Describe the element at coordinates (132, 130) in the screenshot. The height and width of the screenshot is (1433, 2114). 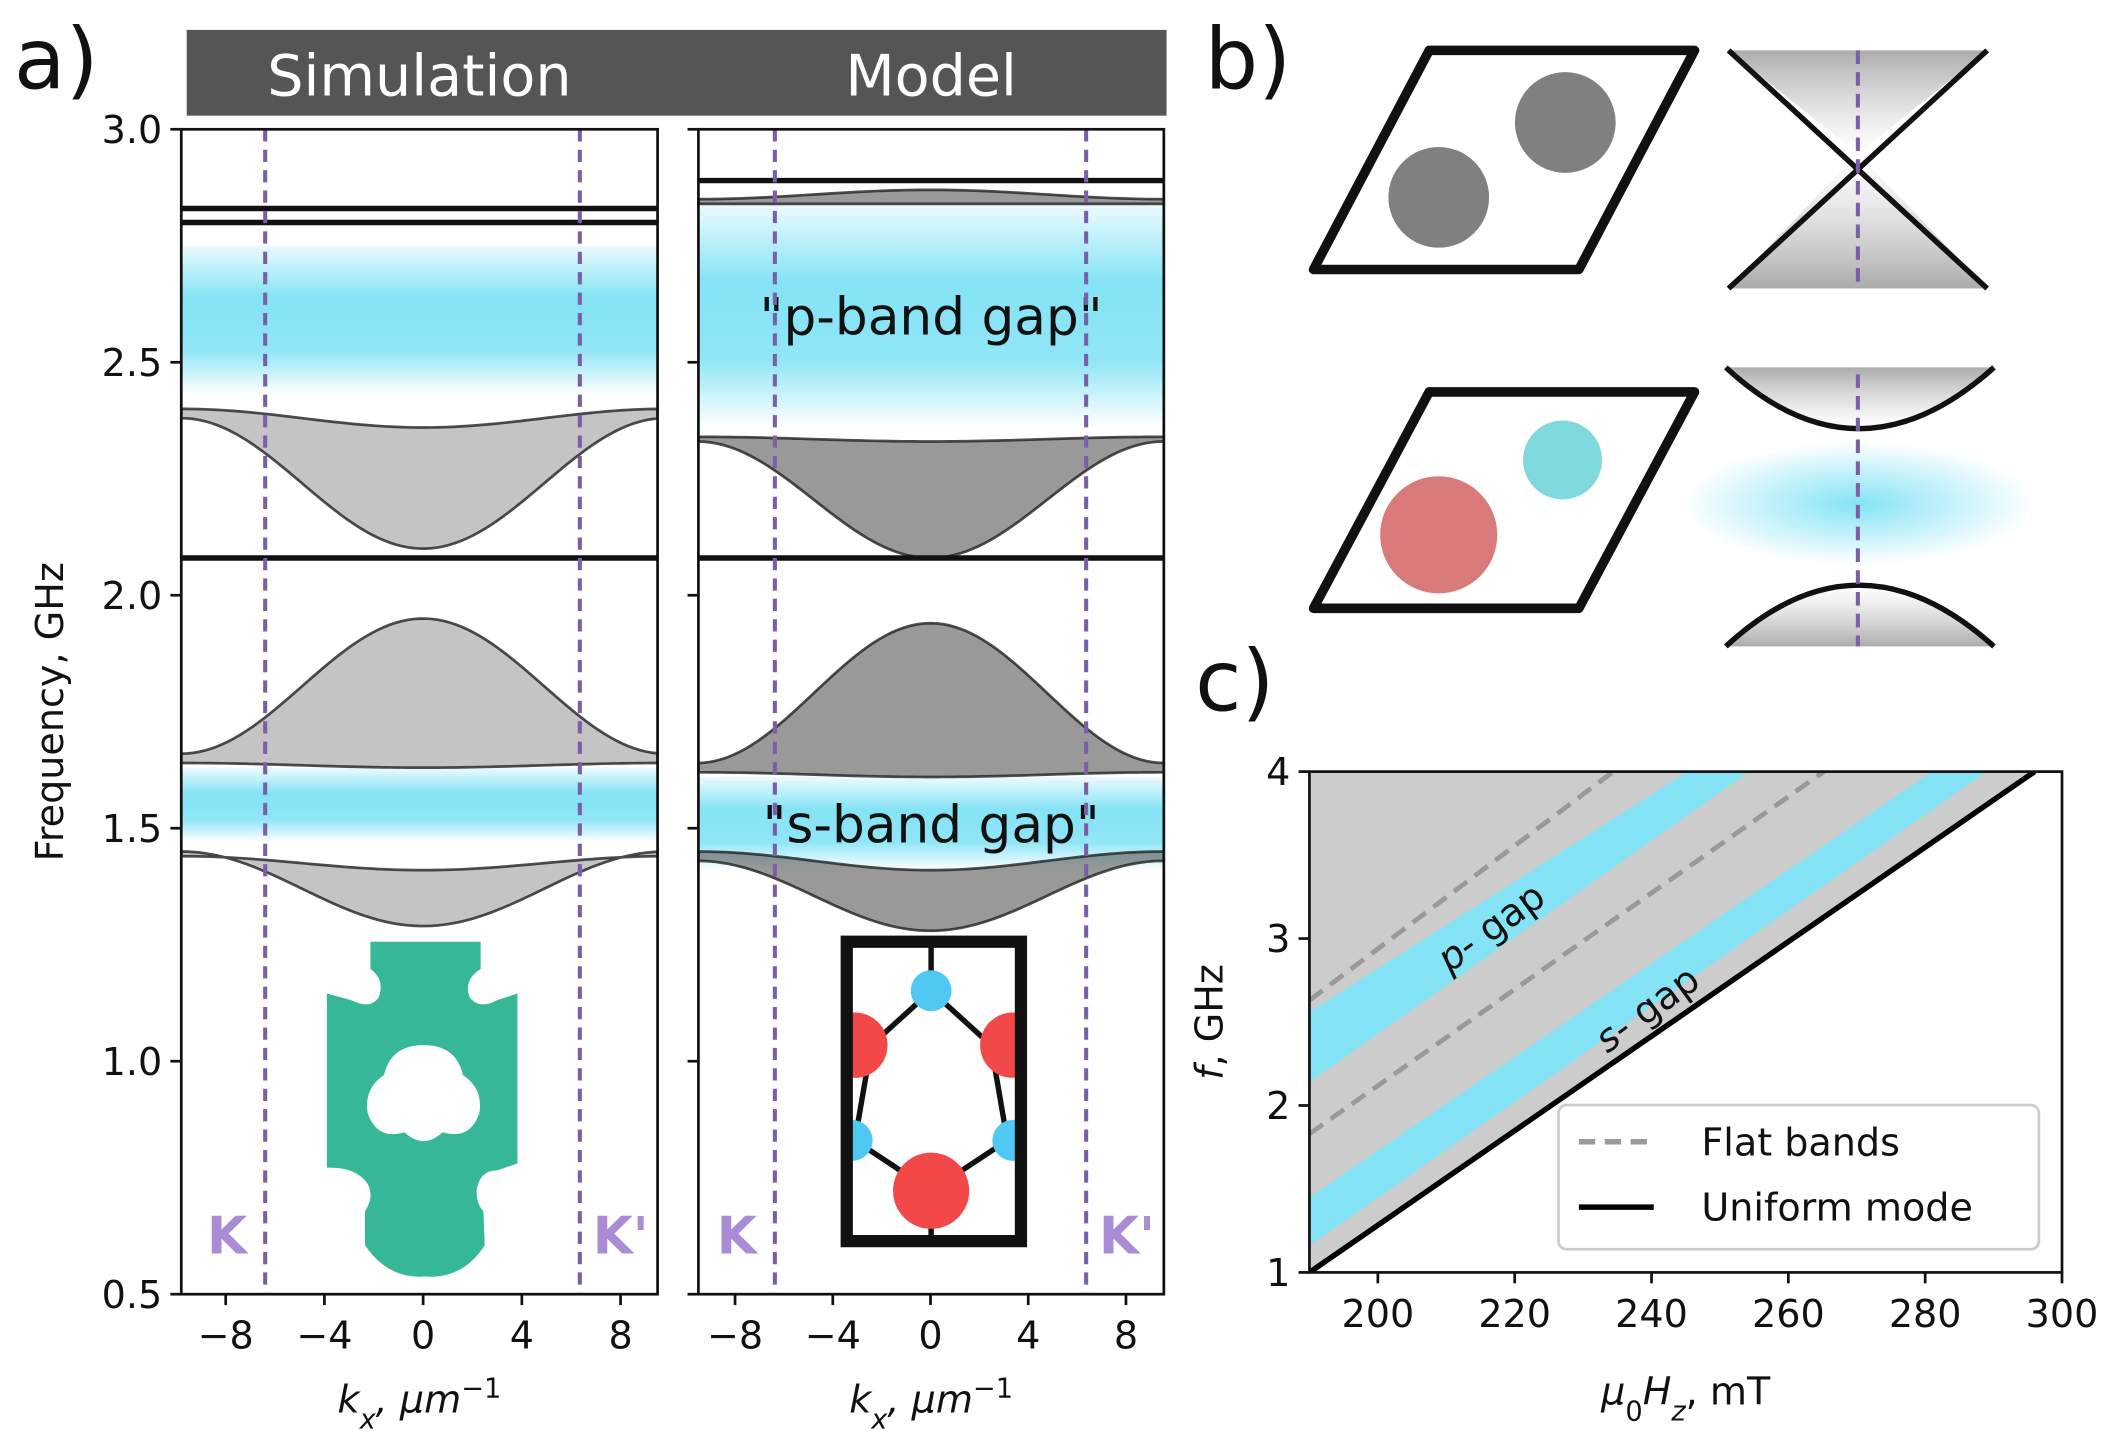
I see `y-tick-label: 3.0` at that location.